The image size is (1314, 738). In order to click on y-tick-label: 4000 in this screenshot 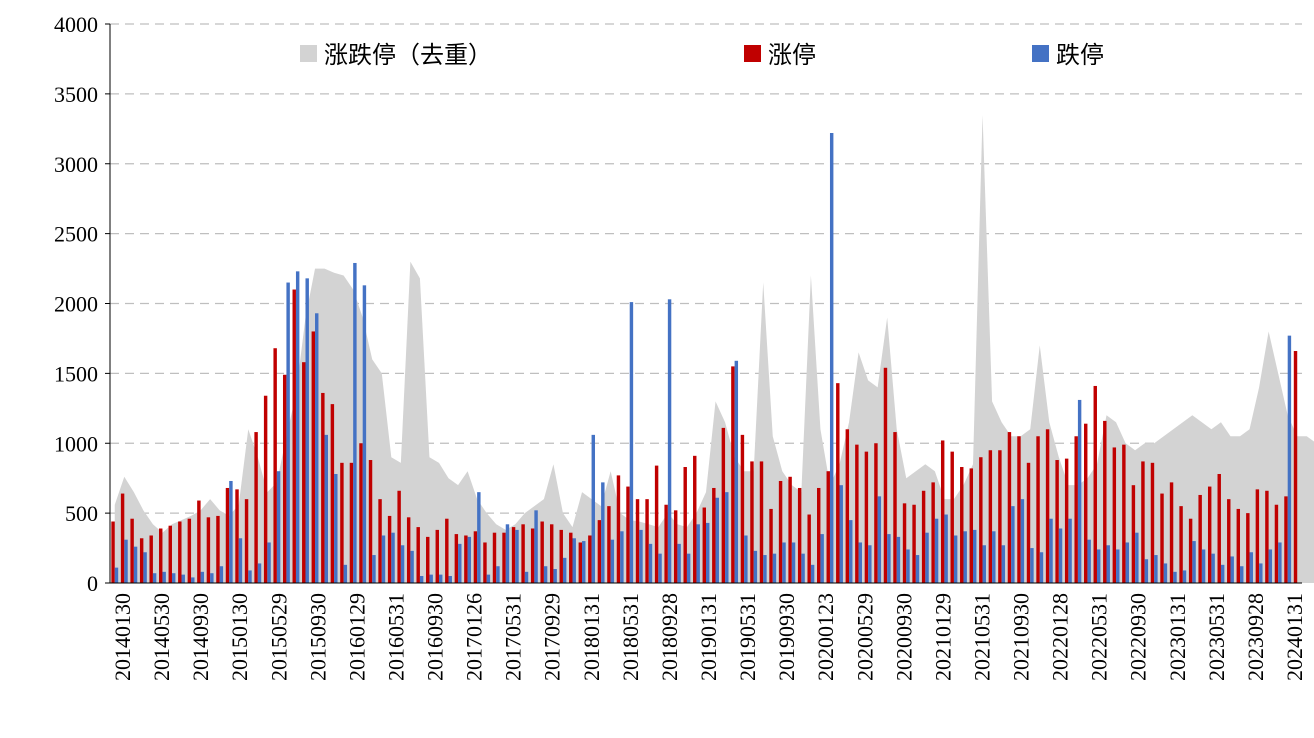, I will do `click(76, 24)`.